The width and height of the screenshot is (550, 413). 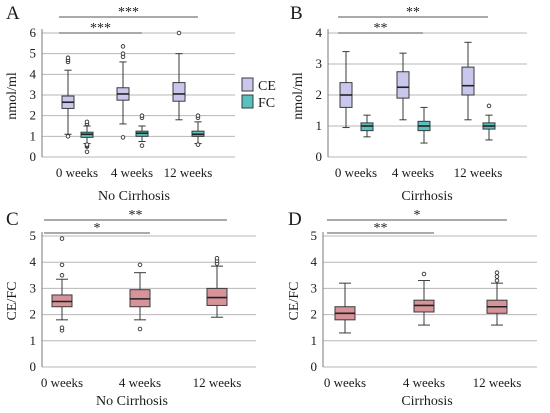 What do you see at coordinates (33, 32) in the screenshot?
I see `y-tick-label: 6` at bounding box center [33, 32].